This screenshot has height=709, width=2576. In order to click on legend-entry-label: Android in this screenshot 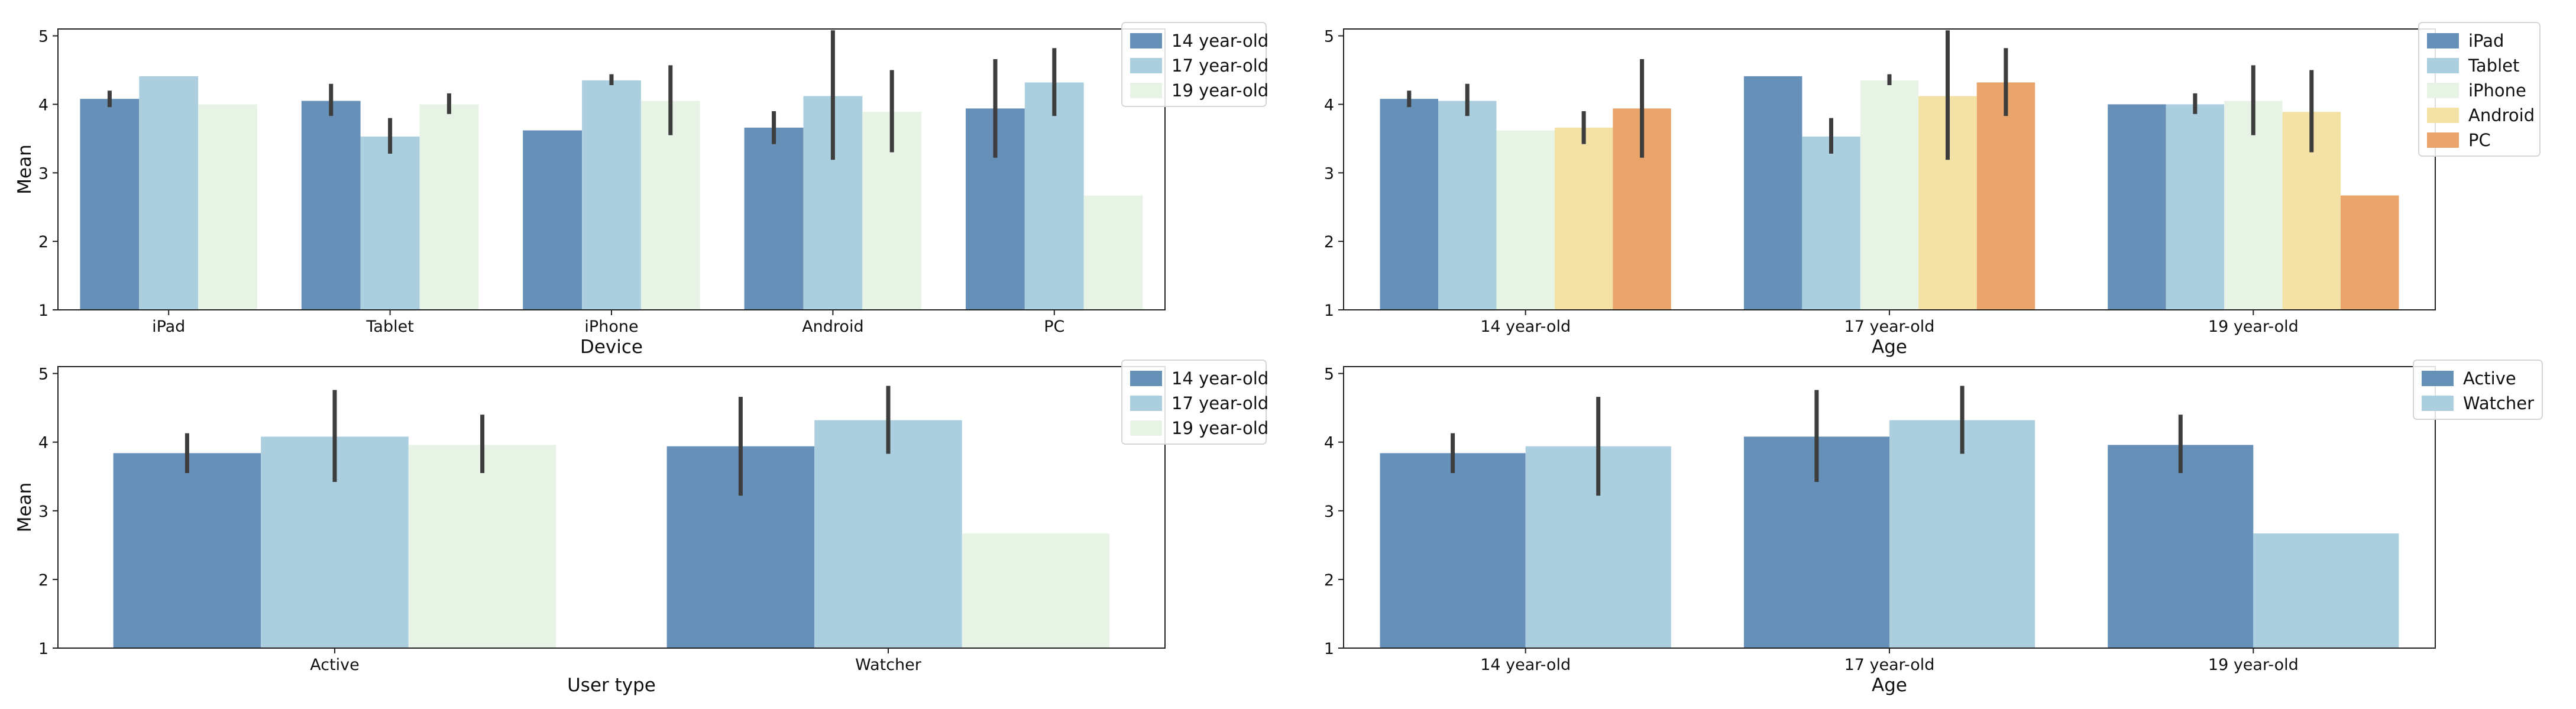, I will do `click(2502, 115)`.